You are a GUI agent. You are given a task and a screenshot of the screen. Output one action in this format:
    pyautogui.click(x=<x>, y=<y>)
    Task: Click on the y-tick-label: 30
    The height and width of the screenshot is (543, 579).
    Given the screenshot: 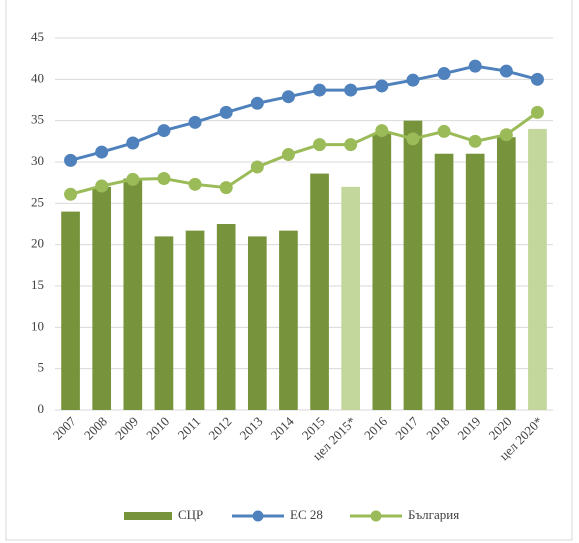 What is the action you would take?
    pyautogui.click(x=37, y=160)
    